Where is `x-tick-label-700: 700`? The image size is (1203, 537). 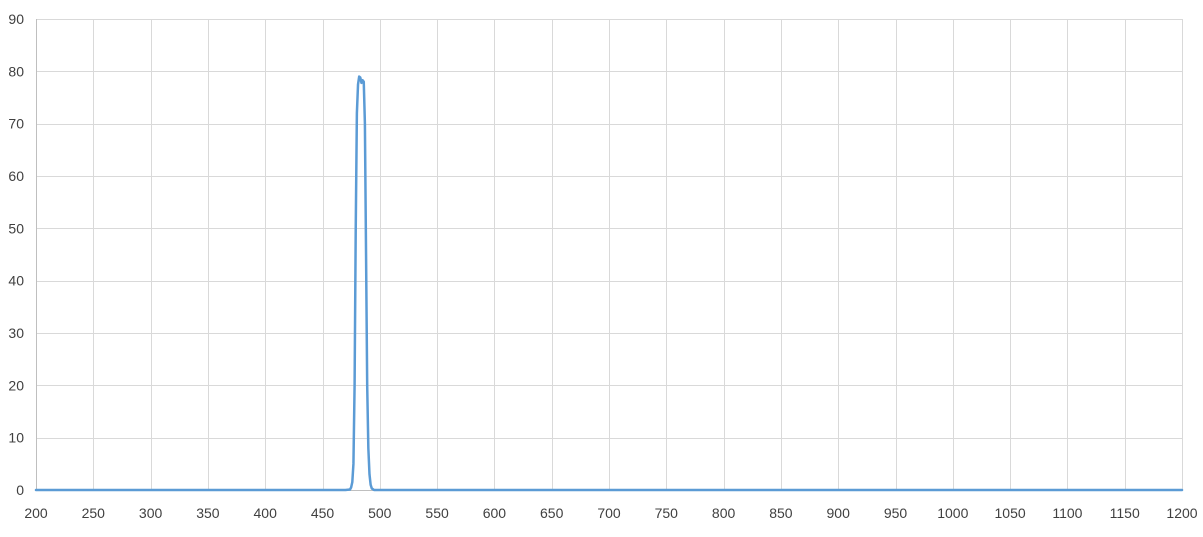
x-tick-label-700: 700 is located at coordinates (609, 513).